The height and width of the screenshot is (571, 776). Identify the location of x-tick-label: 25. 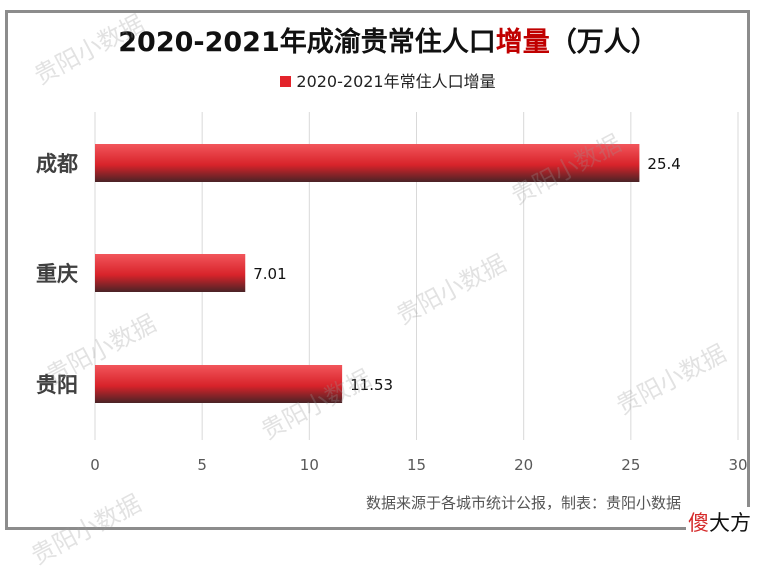
(630, 465).